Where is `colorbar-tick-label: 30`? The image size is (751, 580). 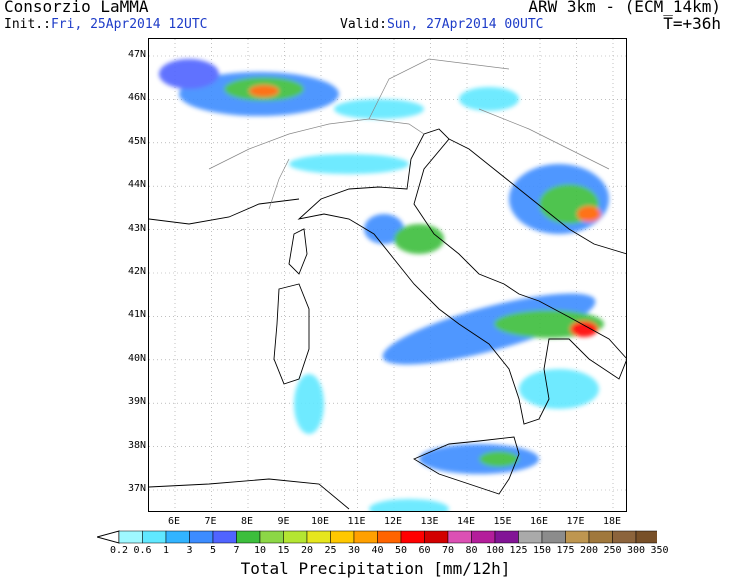 colorbar-tick-label: 30 is located at coordinates (354, 550).